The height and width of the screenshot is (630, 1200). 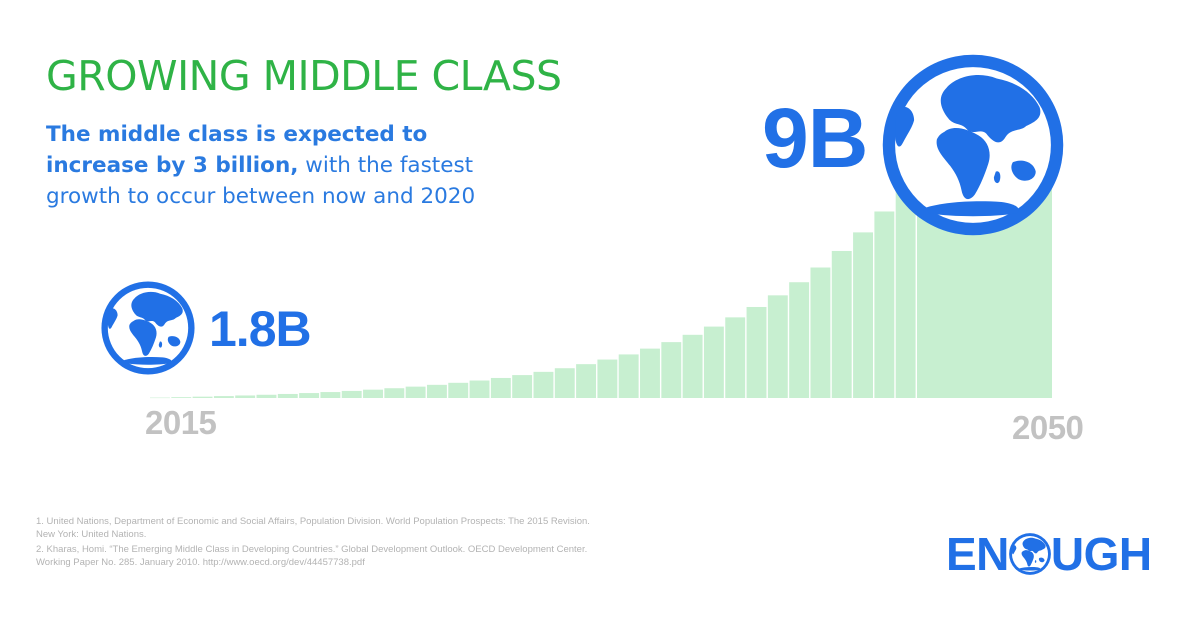 I want to click on enough-logo: EN UGH, so click(x=1049, y=554).